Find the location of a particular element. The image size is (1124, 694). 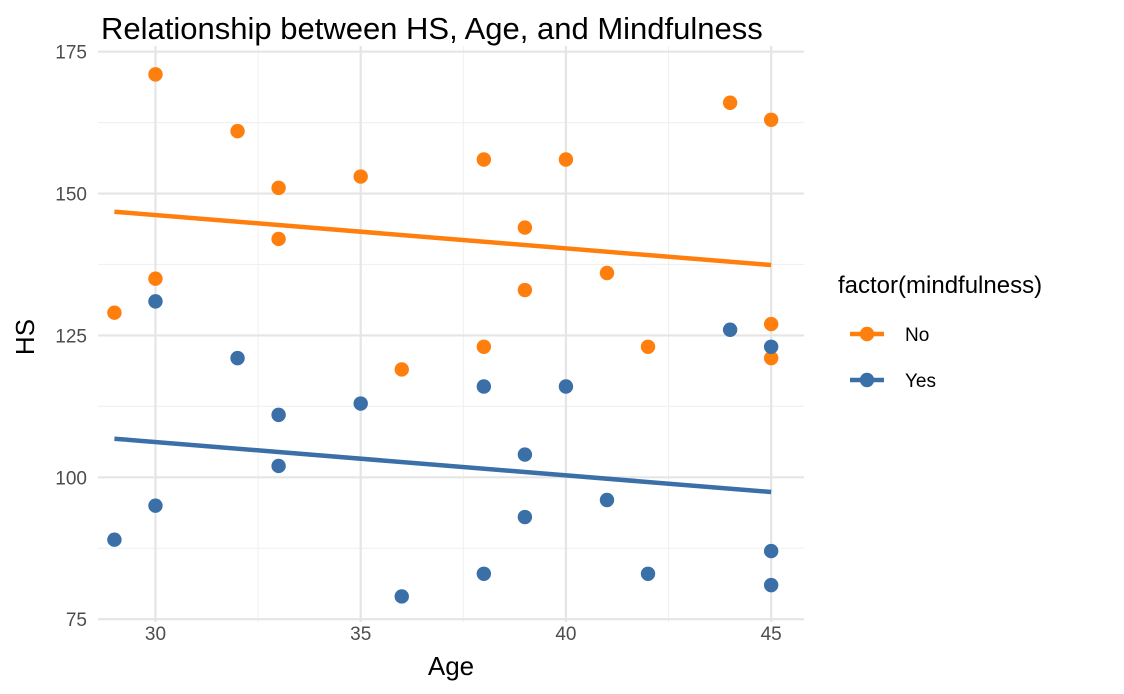

y-tick-labels: 75 100 125 150 175 is located at coordinates (71, 337).